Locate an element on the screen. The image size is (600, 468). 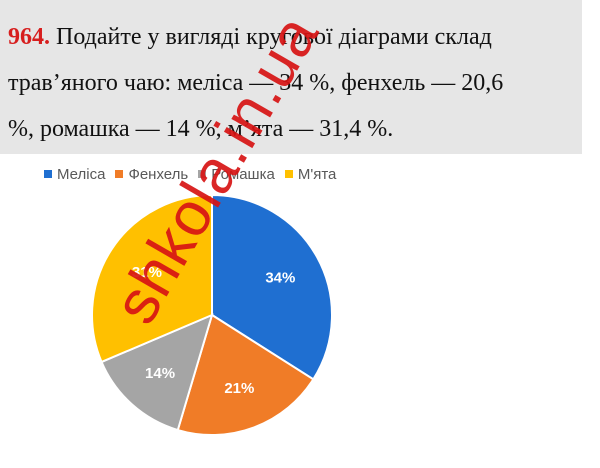
slice-data-label: 31% is located at coordinates (147, 272).